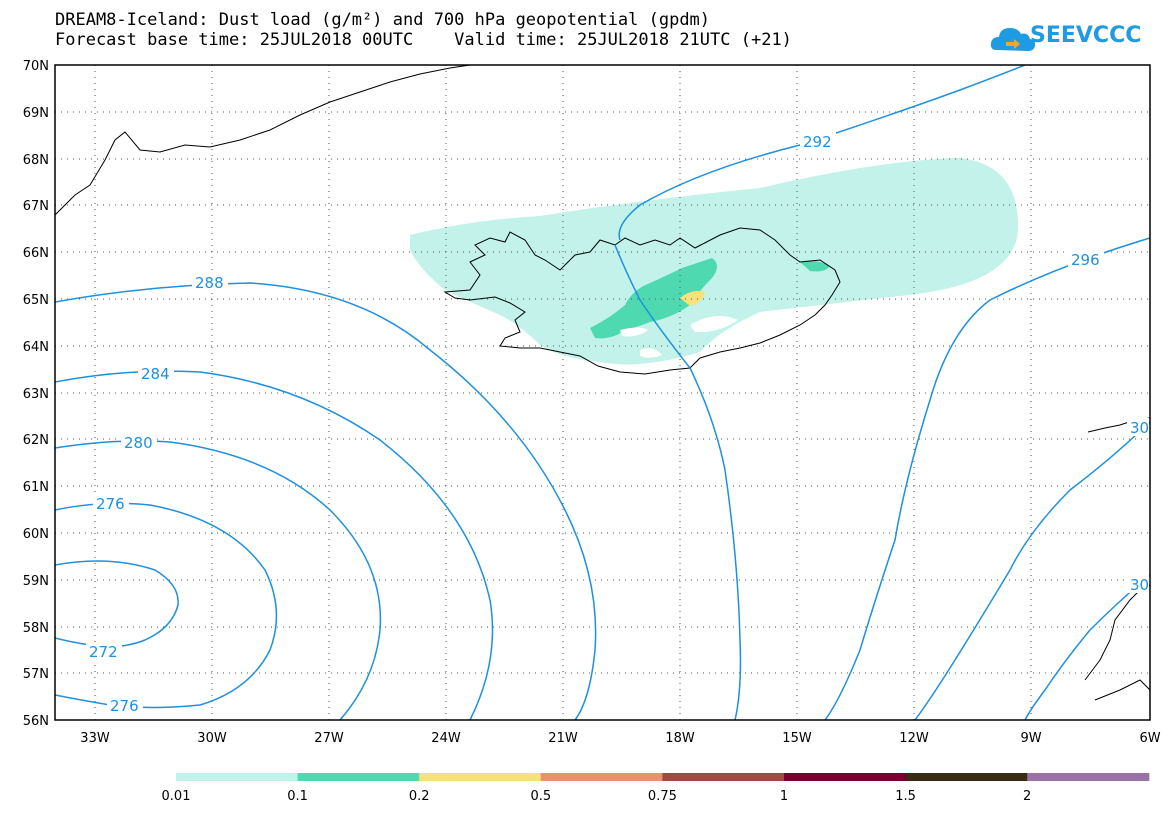 This screenshot has height=815, width=1175. Describe the element at coordinates (36, 440) in the screenshot. I see `lat-label: 62N` at that location.